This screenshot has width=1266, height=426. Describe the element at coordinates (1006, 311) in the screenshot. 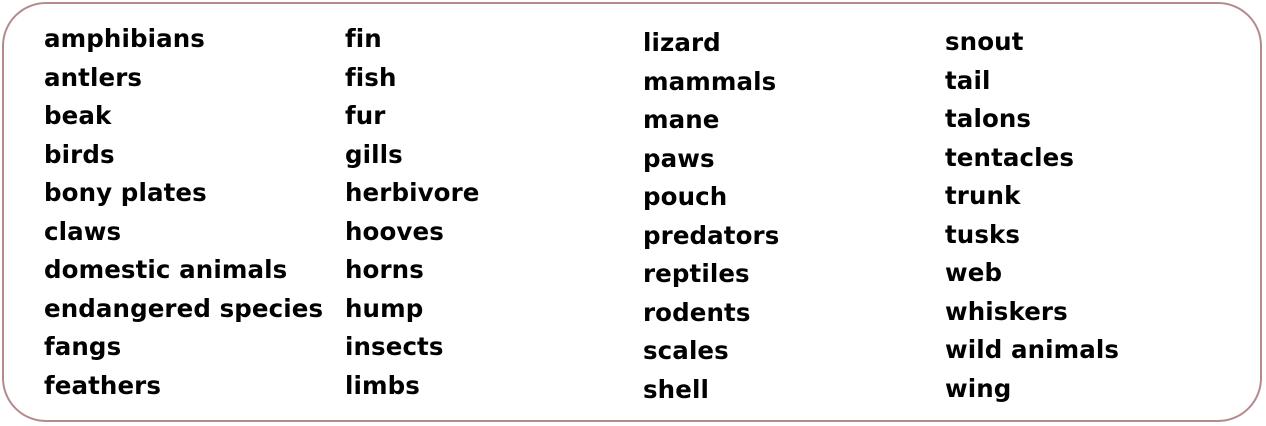

I see `word-item: whiskers` at that location.